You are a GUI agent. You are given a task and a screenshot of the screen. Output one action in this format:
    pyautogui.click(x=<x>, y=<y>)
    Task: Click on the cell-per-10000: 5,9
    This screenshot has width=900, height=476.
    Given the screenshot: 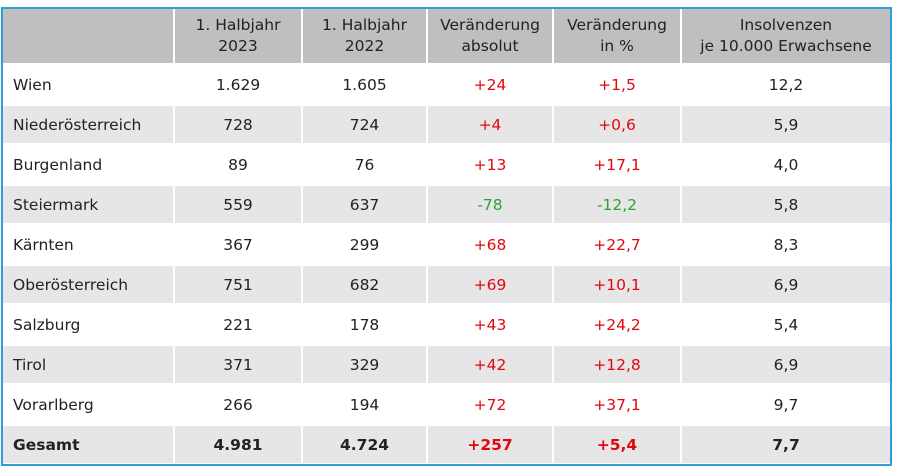 What is the action you would take?
    pyautogui.click(x=786, y=123)
    